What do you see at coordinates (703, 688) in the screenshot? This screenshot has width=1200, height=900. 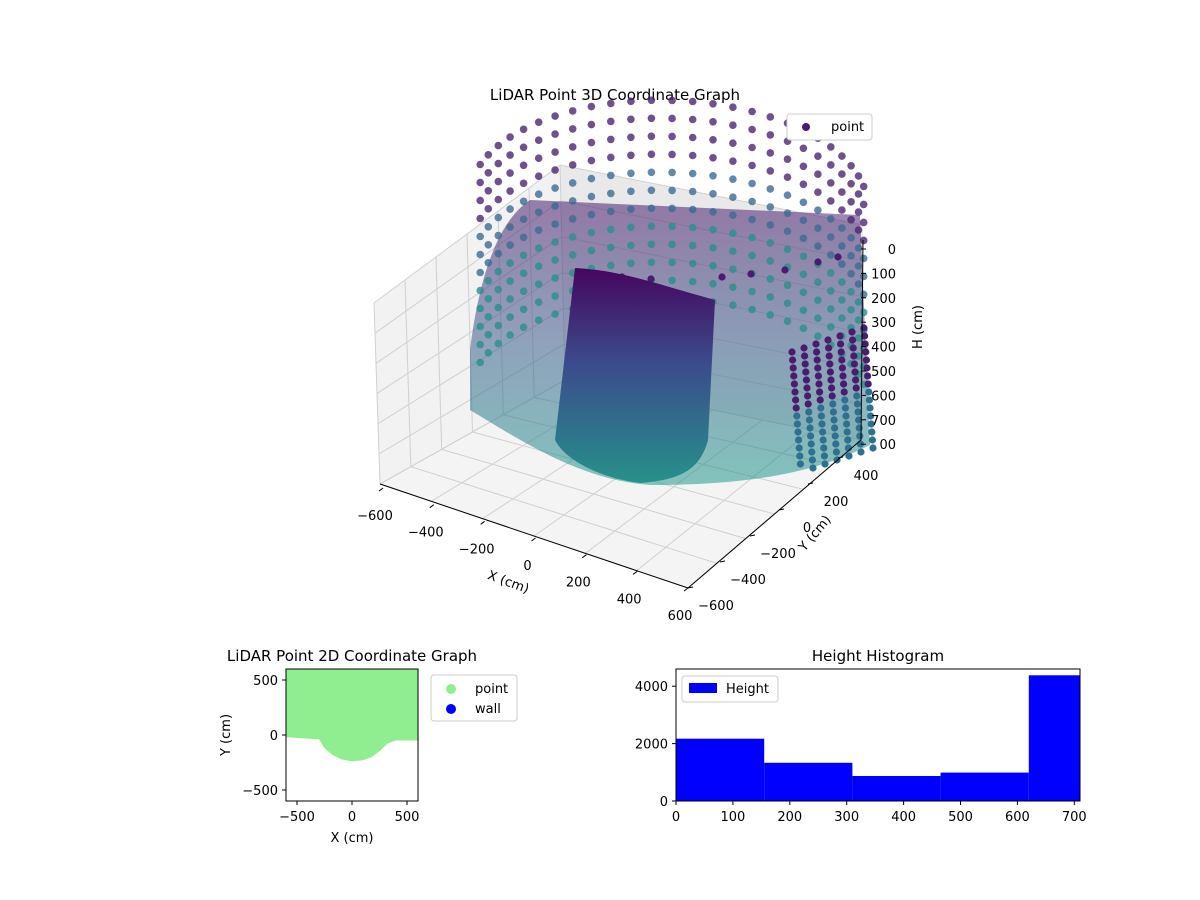 I see `legend-hist-swatch` at bounding box center [703, 688].